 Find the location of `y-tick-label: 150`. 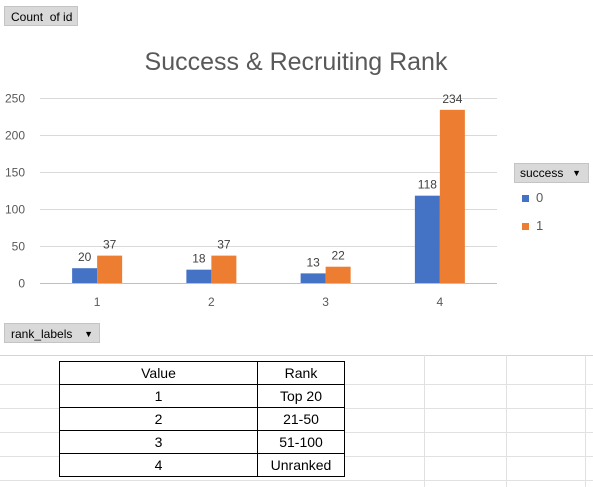

y-tick-label: 150 is located at coordinates (15, 173).